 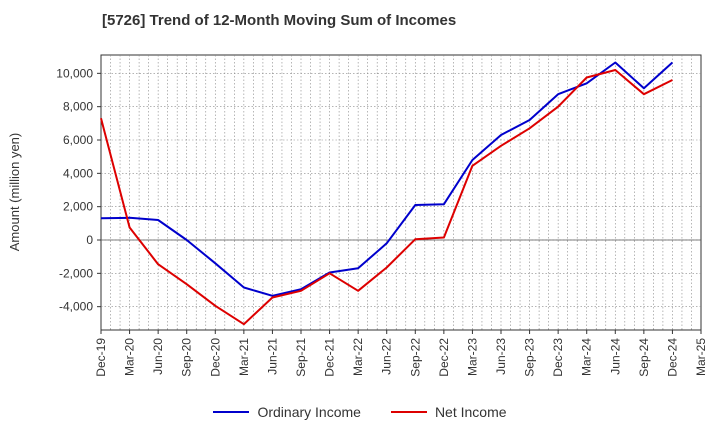 What do you see at coordinates (78, 140) in the screenshot?
I see `y-tick-label: 6,000` at bounding box center [78, 140].